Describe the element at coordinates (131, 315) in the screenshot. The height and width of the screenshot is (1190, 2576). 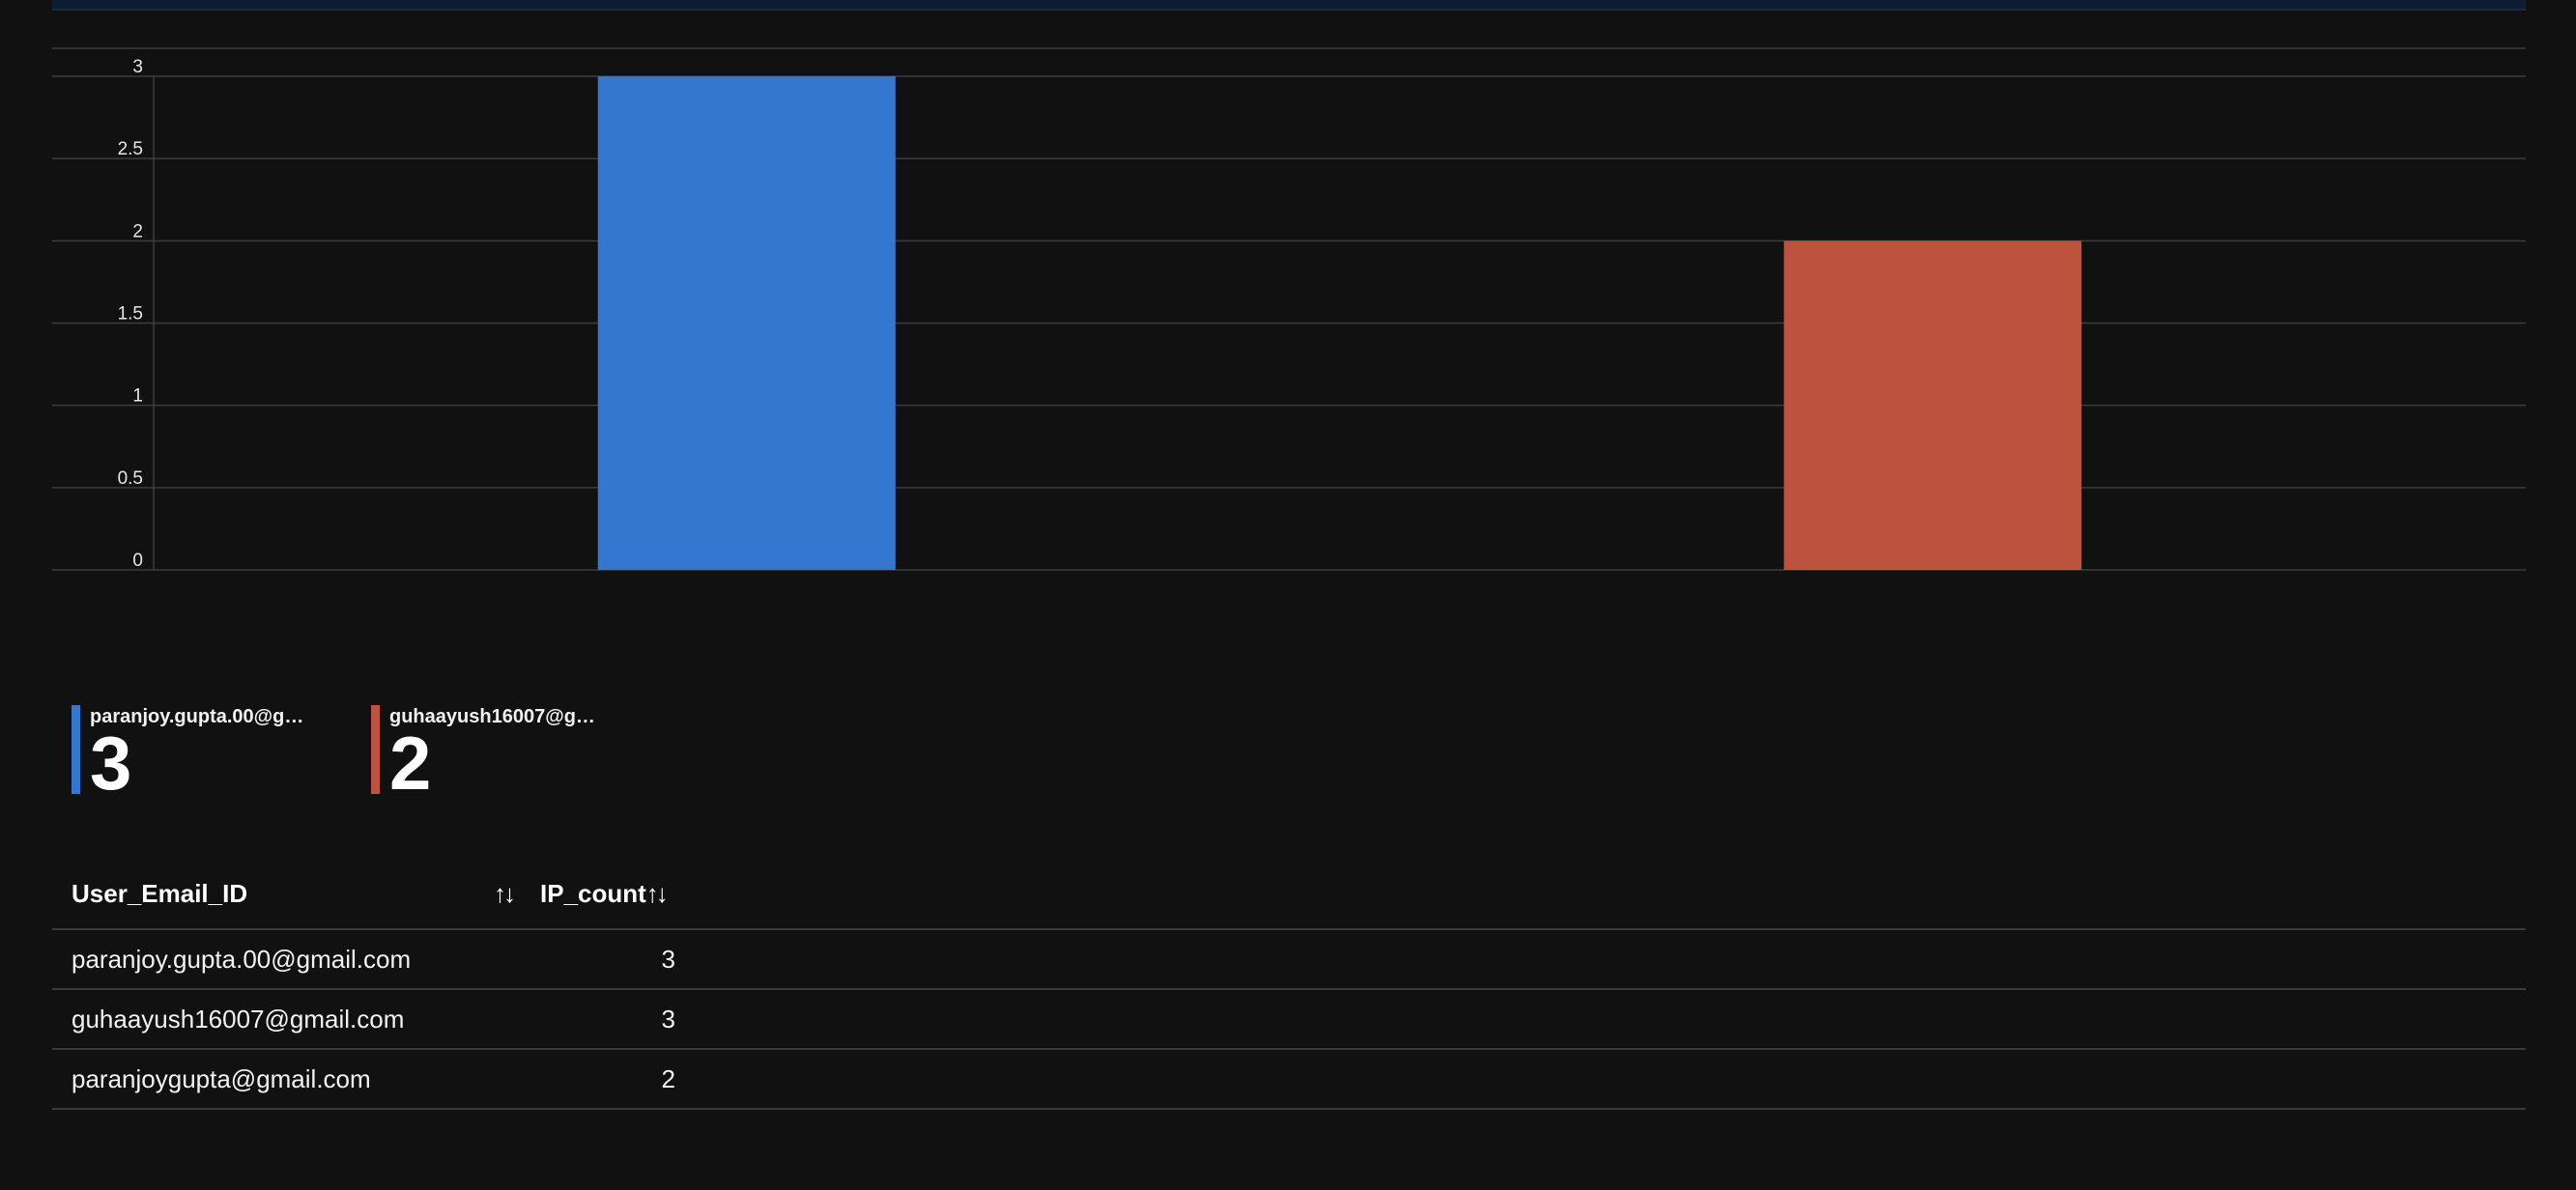
I see `y-tick-label-3: 1.5` at that location.